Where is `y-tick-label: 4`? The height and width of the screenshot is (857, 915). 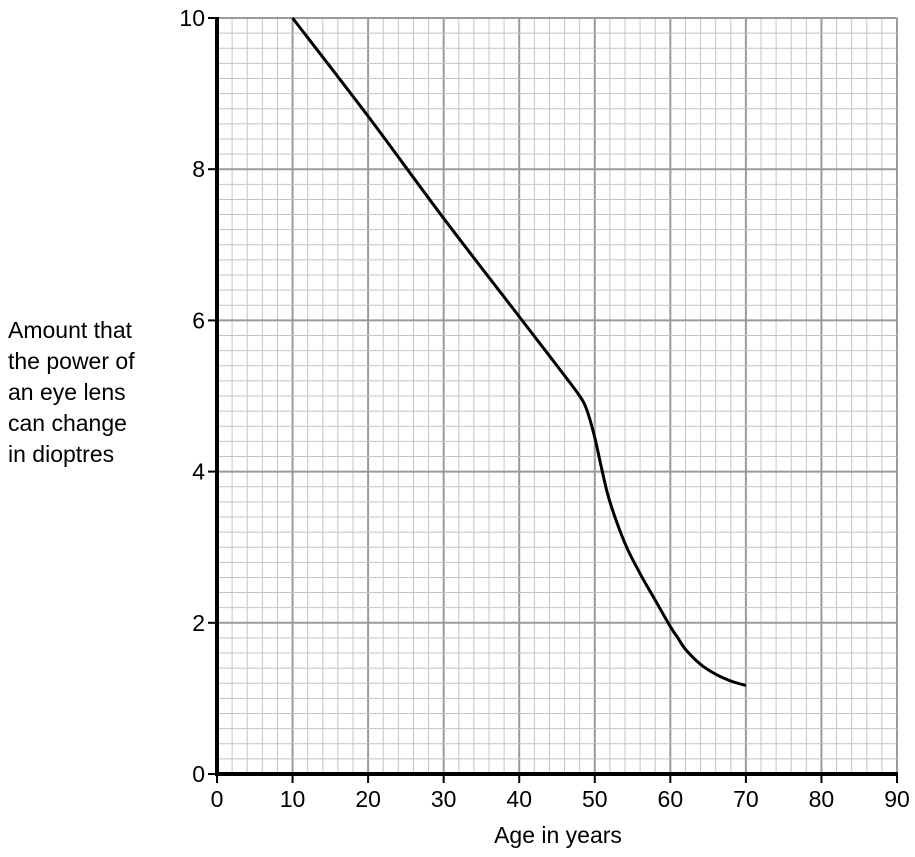
y-tick-label: 4 is located at coordinates (198, 472).